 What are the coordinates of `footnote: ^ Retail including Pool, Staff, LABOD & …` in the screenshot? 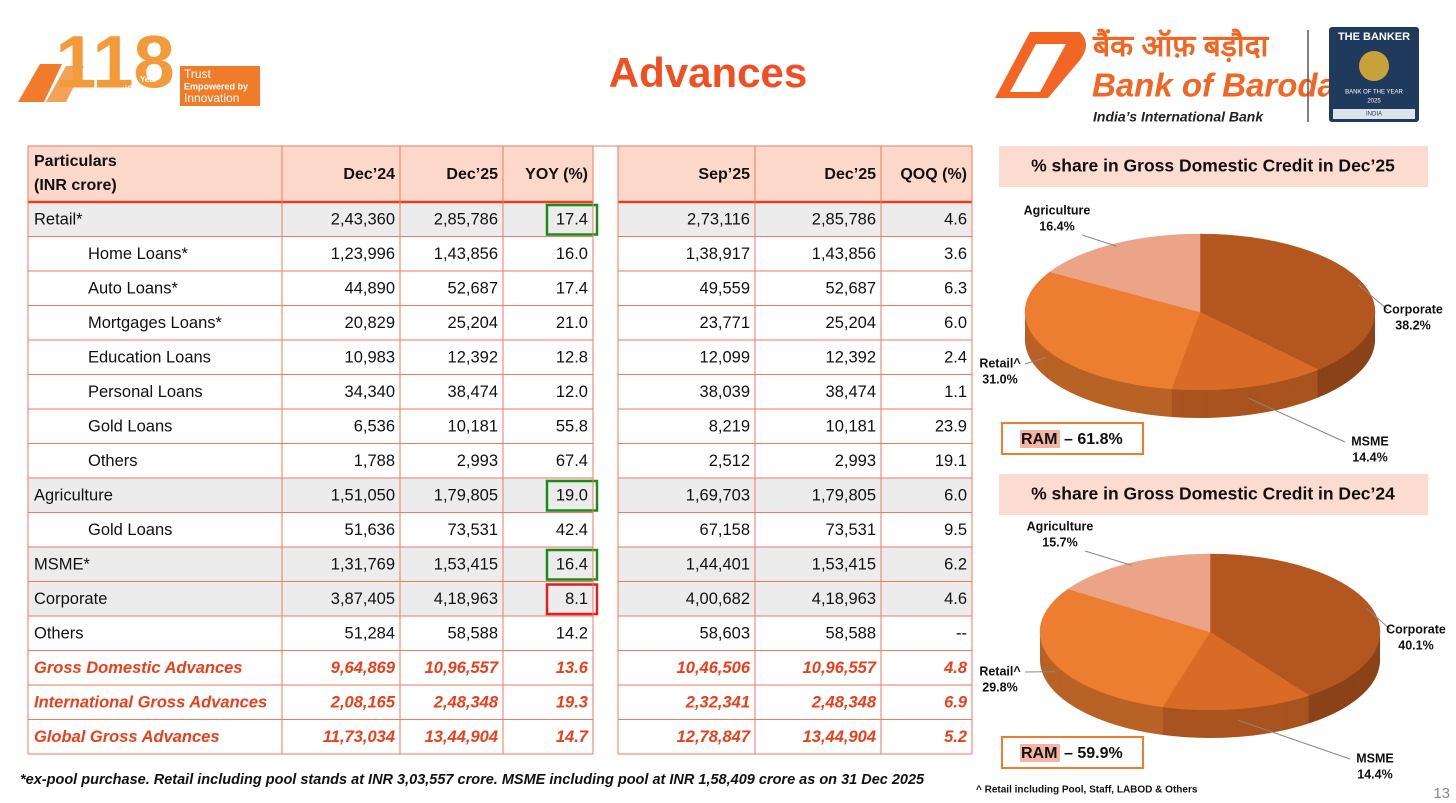 It's located at (1087, 790).